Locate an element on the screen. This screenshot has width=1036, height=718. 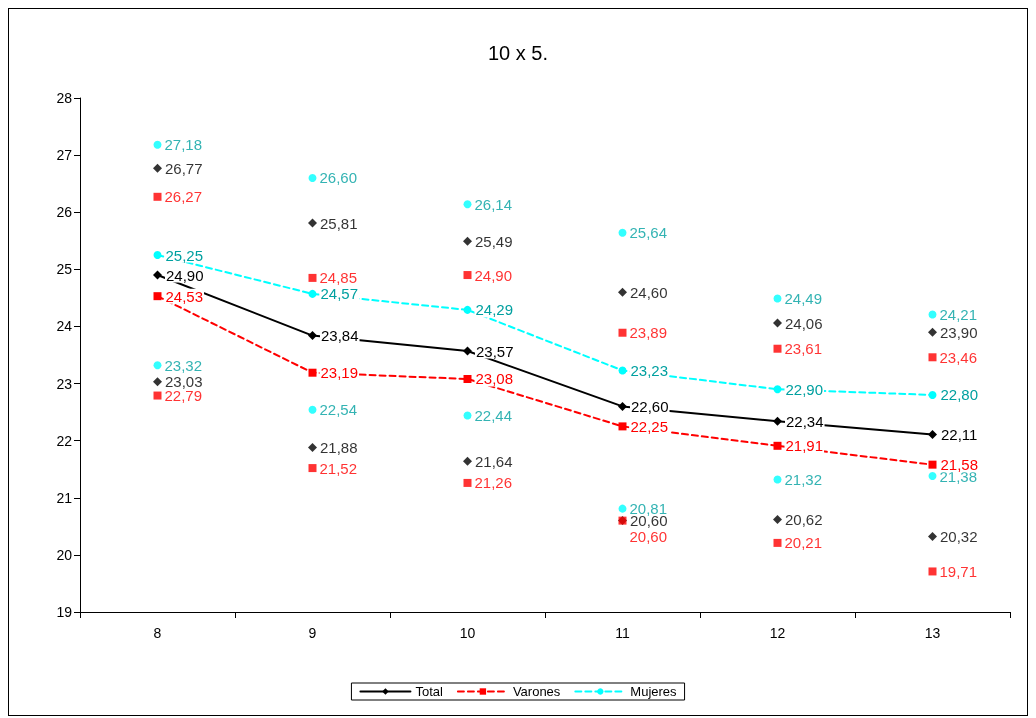
x-tick-label: 8 is located at coordinates (157, 633).